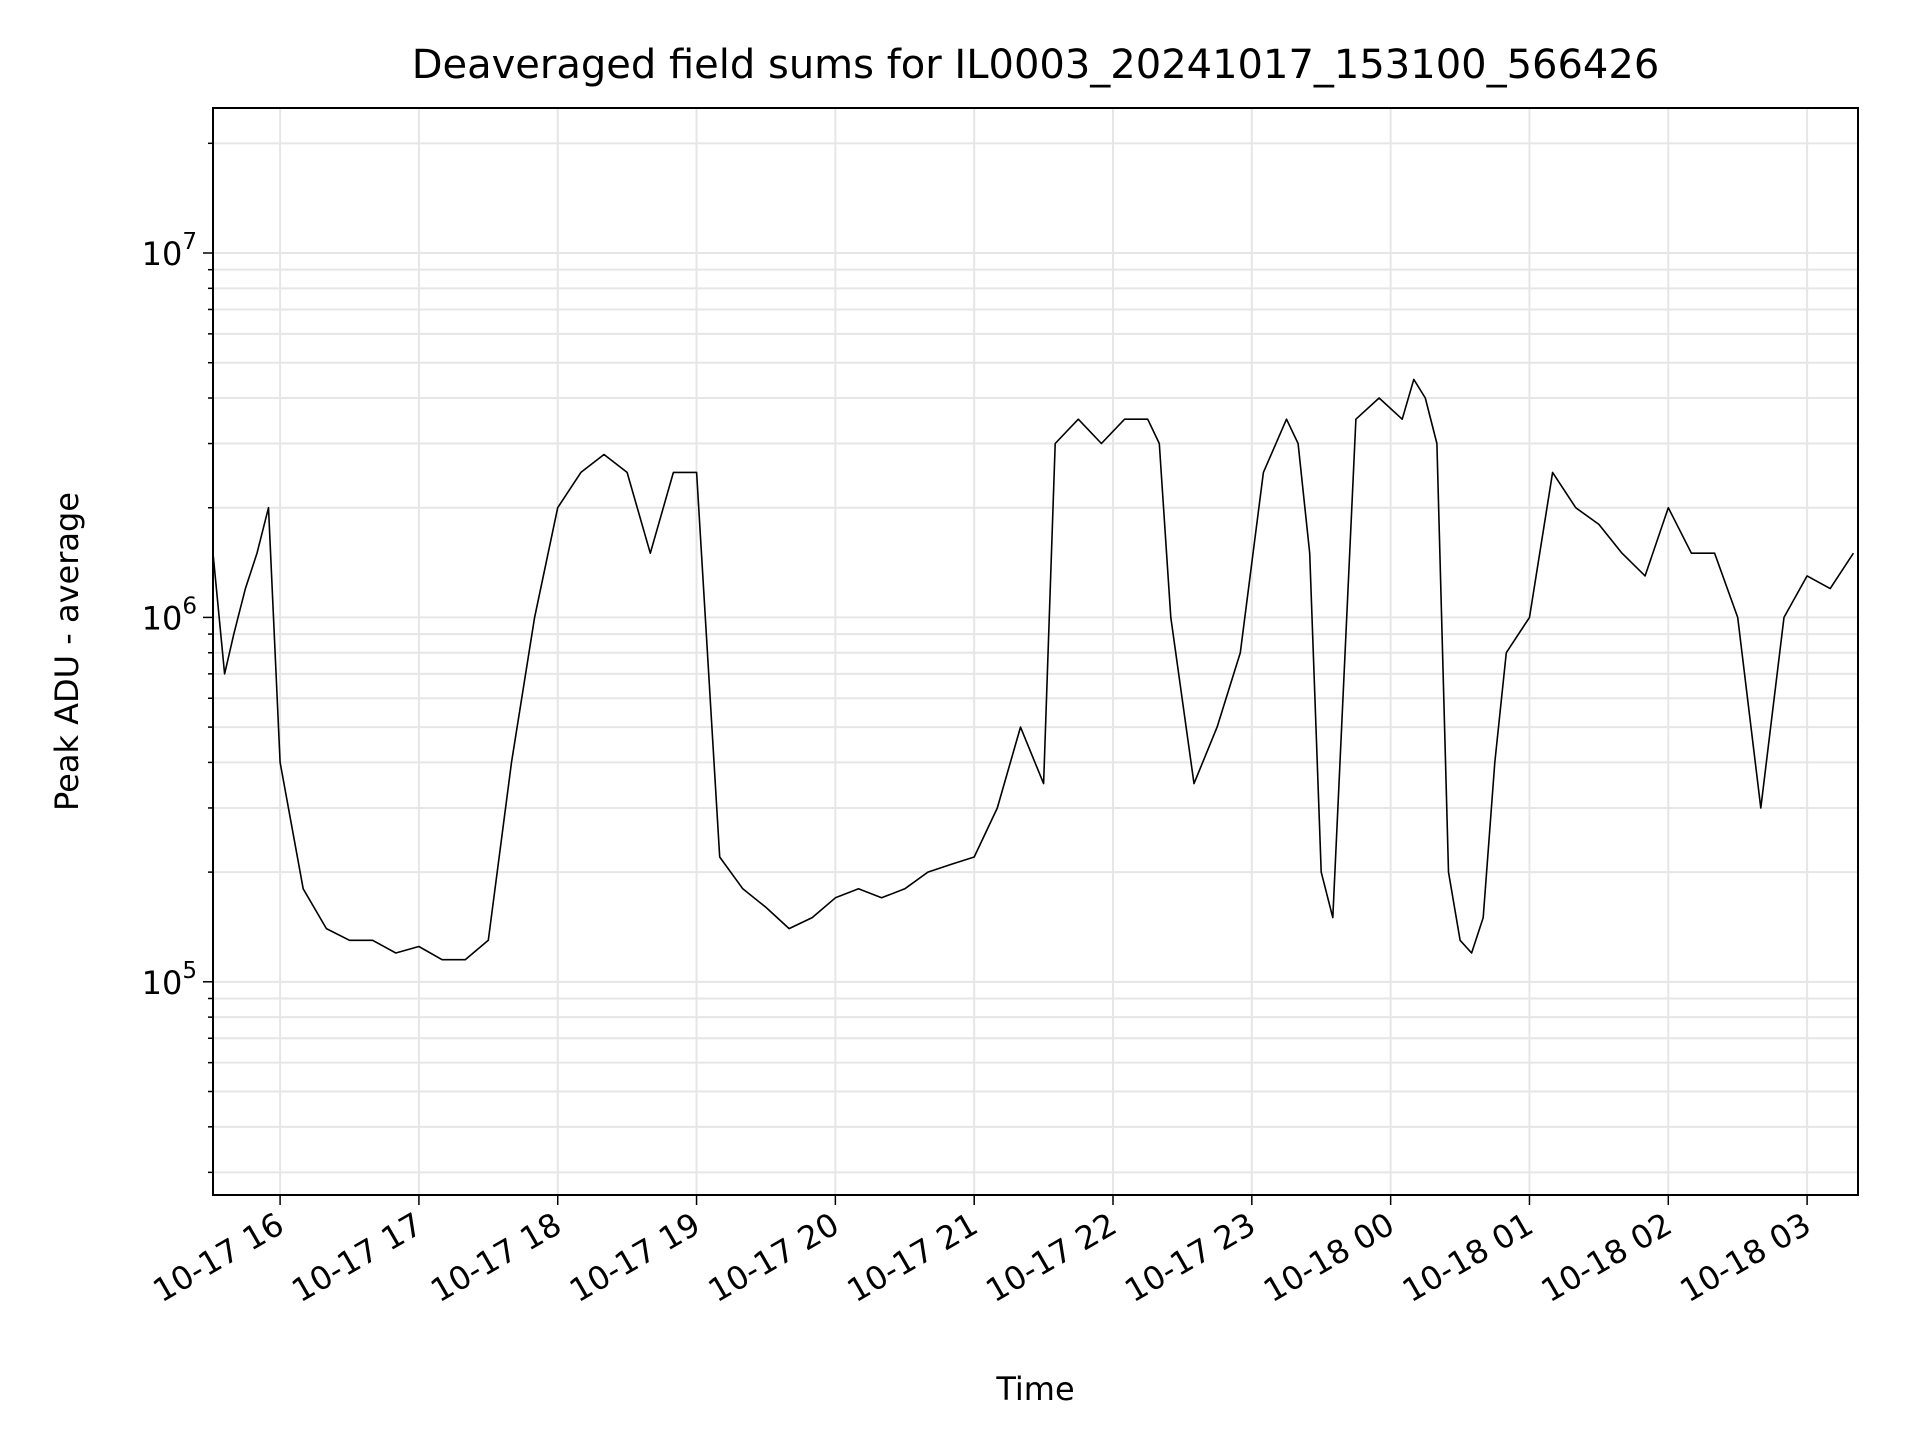 Image resolution: width=1920 pixels, height=1440 pixels. What do you see at coordinates (357, 1257) in the screenshot?
I see `x-tick-label: 10-17 17` at bounding box center [357, 1257].